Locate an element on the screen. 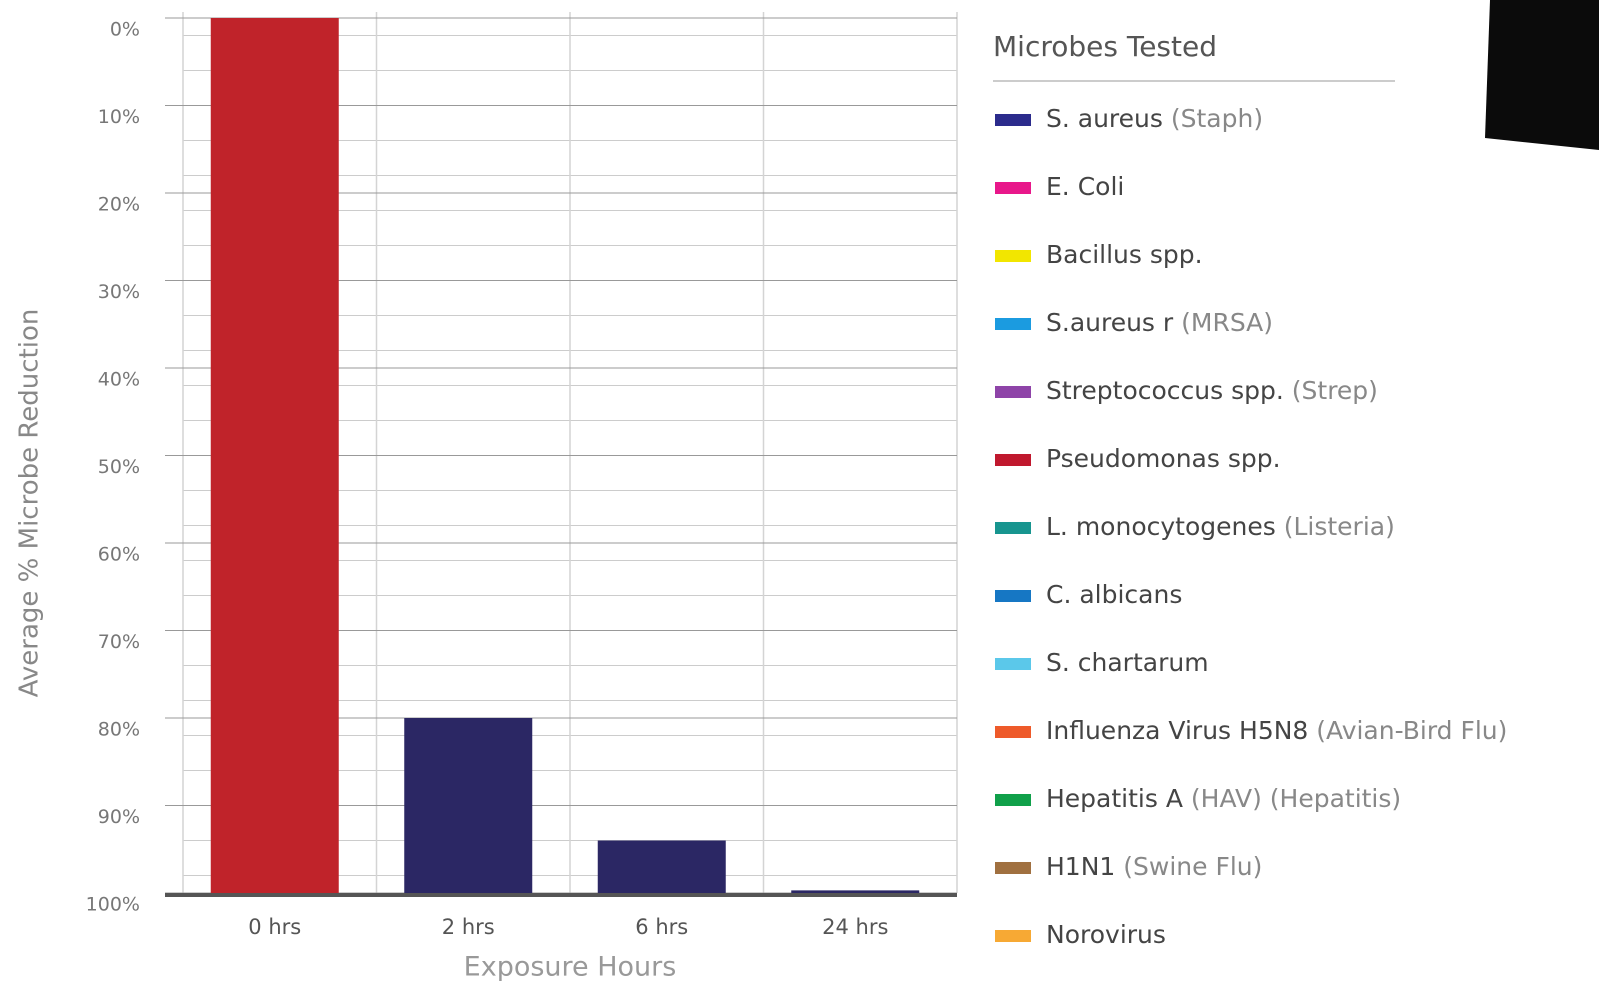 This screenshot has width=1599, height=1005. legend-name: E. Coli is located at coordinates (1085, 186).